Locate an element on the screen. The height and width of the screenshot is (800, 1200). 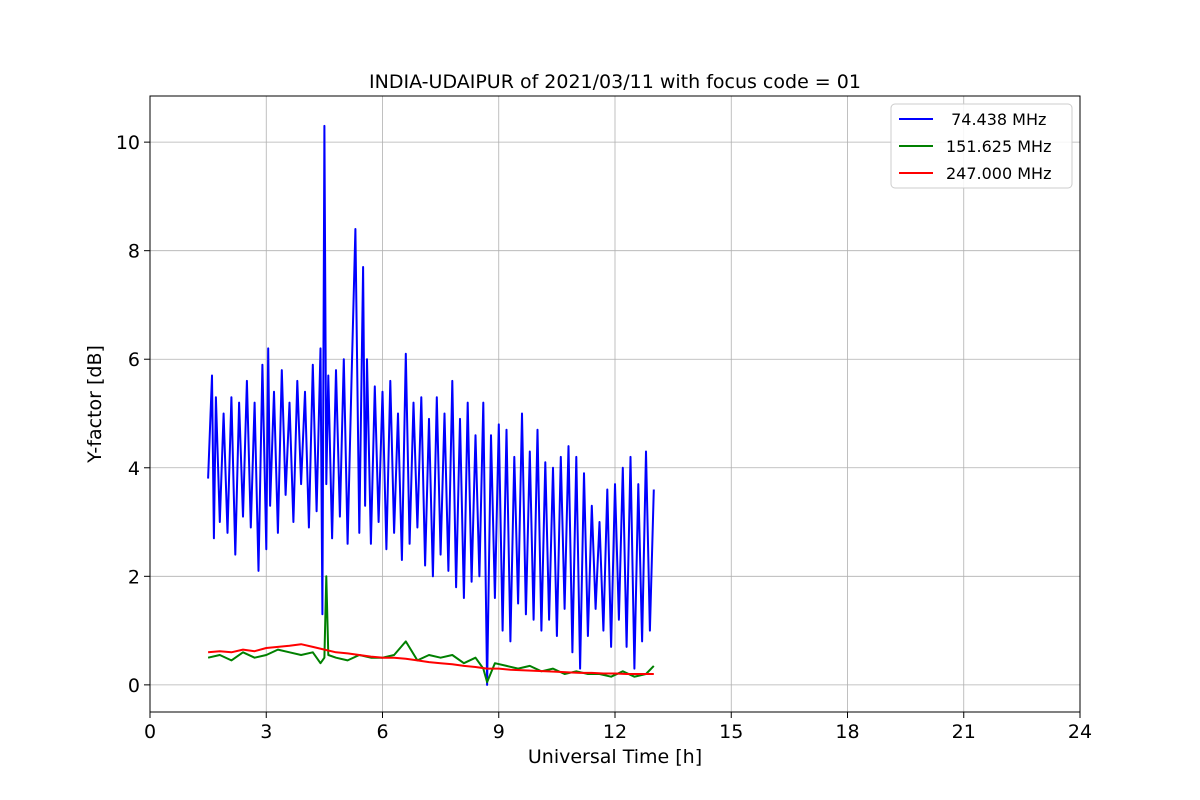
x-tick-label: 24 is located at coordinates (1080, 732).